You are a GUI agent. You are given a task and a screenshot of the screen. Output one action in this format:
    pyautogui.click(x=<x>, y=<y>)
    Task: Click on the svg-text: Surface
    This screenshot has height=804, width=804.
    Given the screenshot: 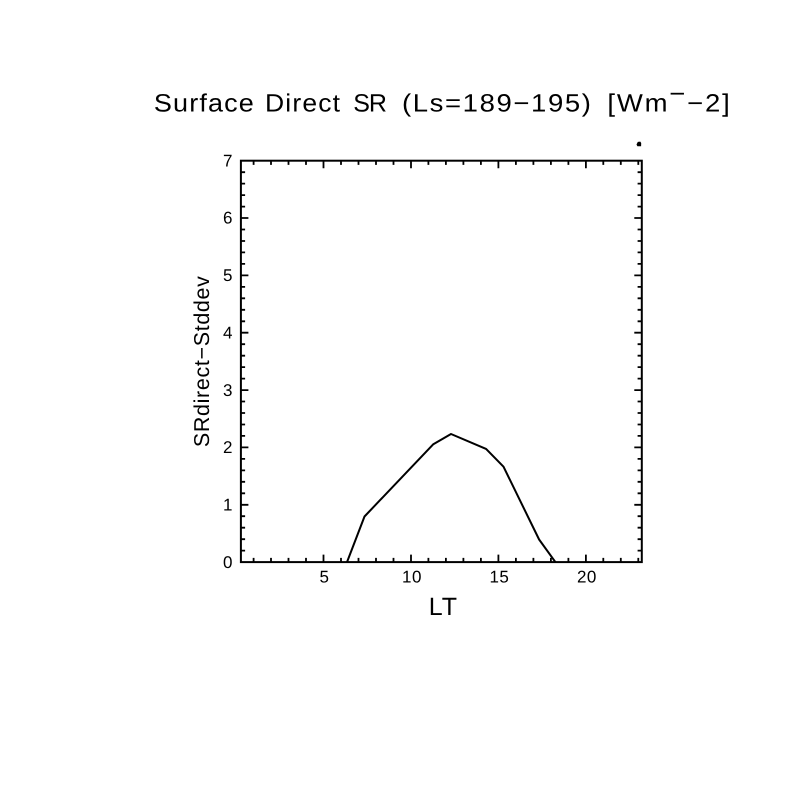 What is the action you would take?
    pyautogui.click(x=204, y=104)
    